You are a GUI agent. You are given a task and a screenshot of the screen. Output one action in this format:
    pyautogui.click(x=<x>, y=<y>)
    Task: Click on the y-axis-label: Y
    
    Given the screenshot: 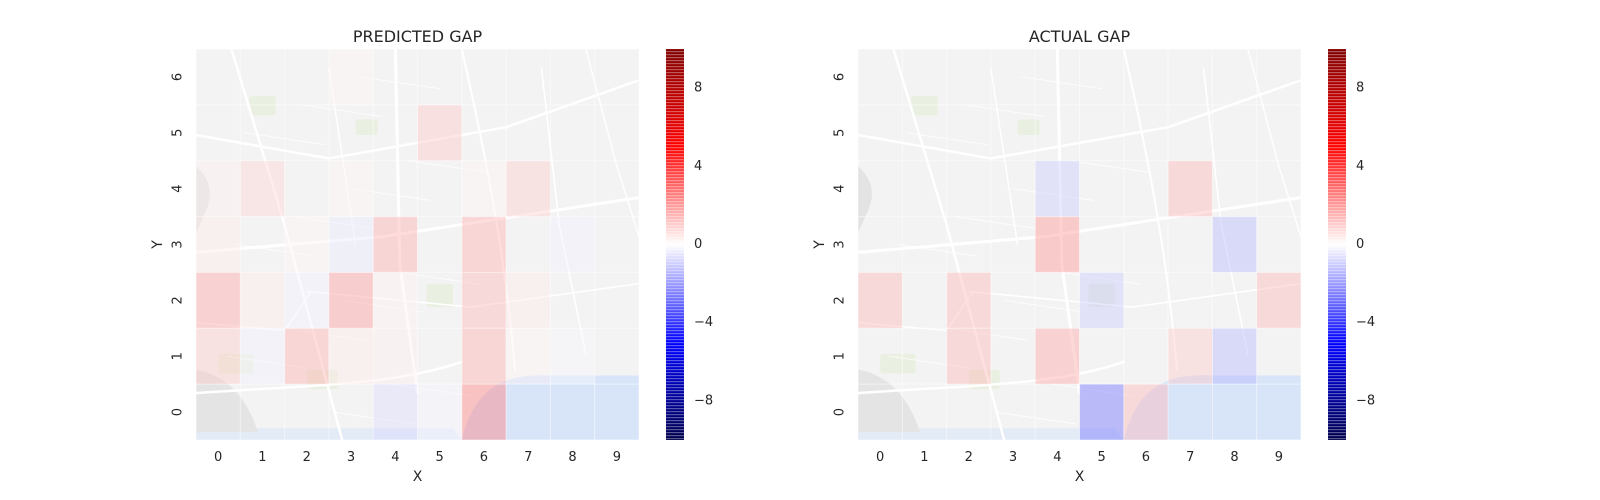 What is the action you would take?
    pyautogui.click(x=158, y=245)
    